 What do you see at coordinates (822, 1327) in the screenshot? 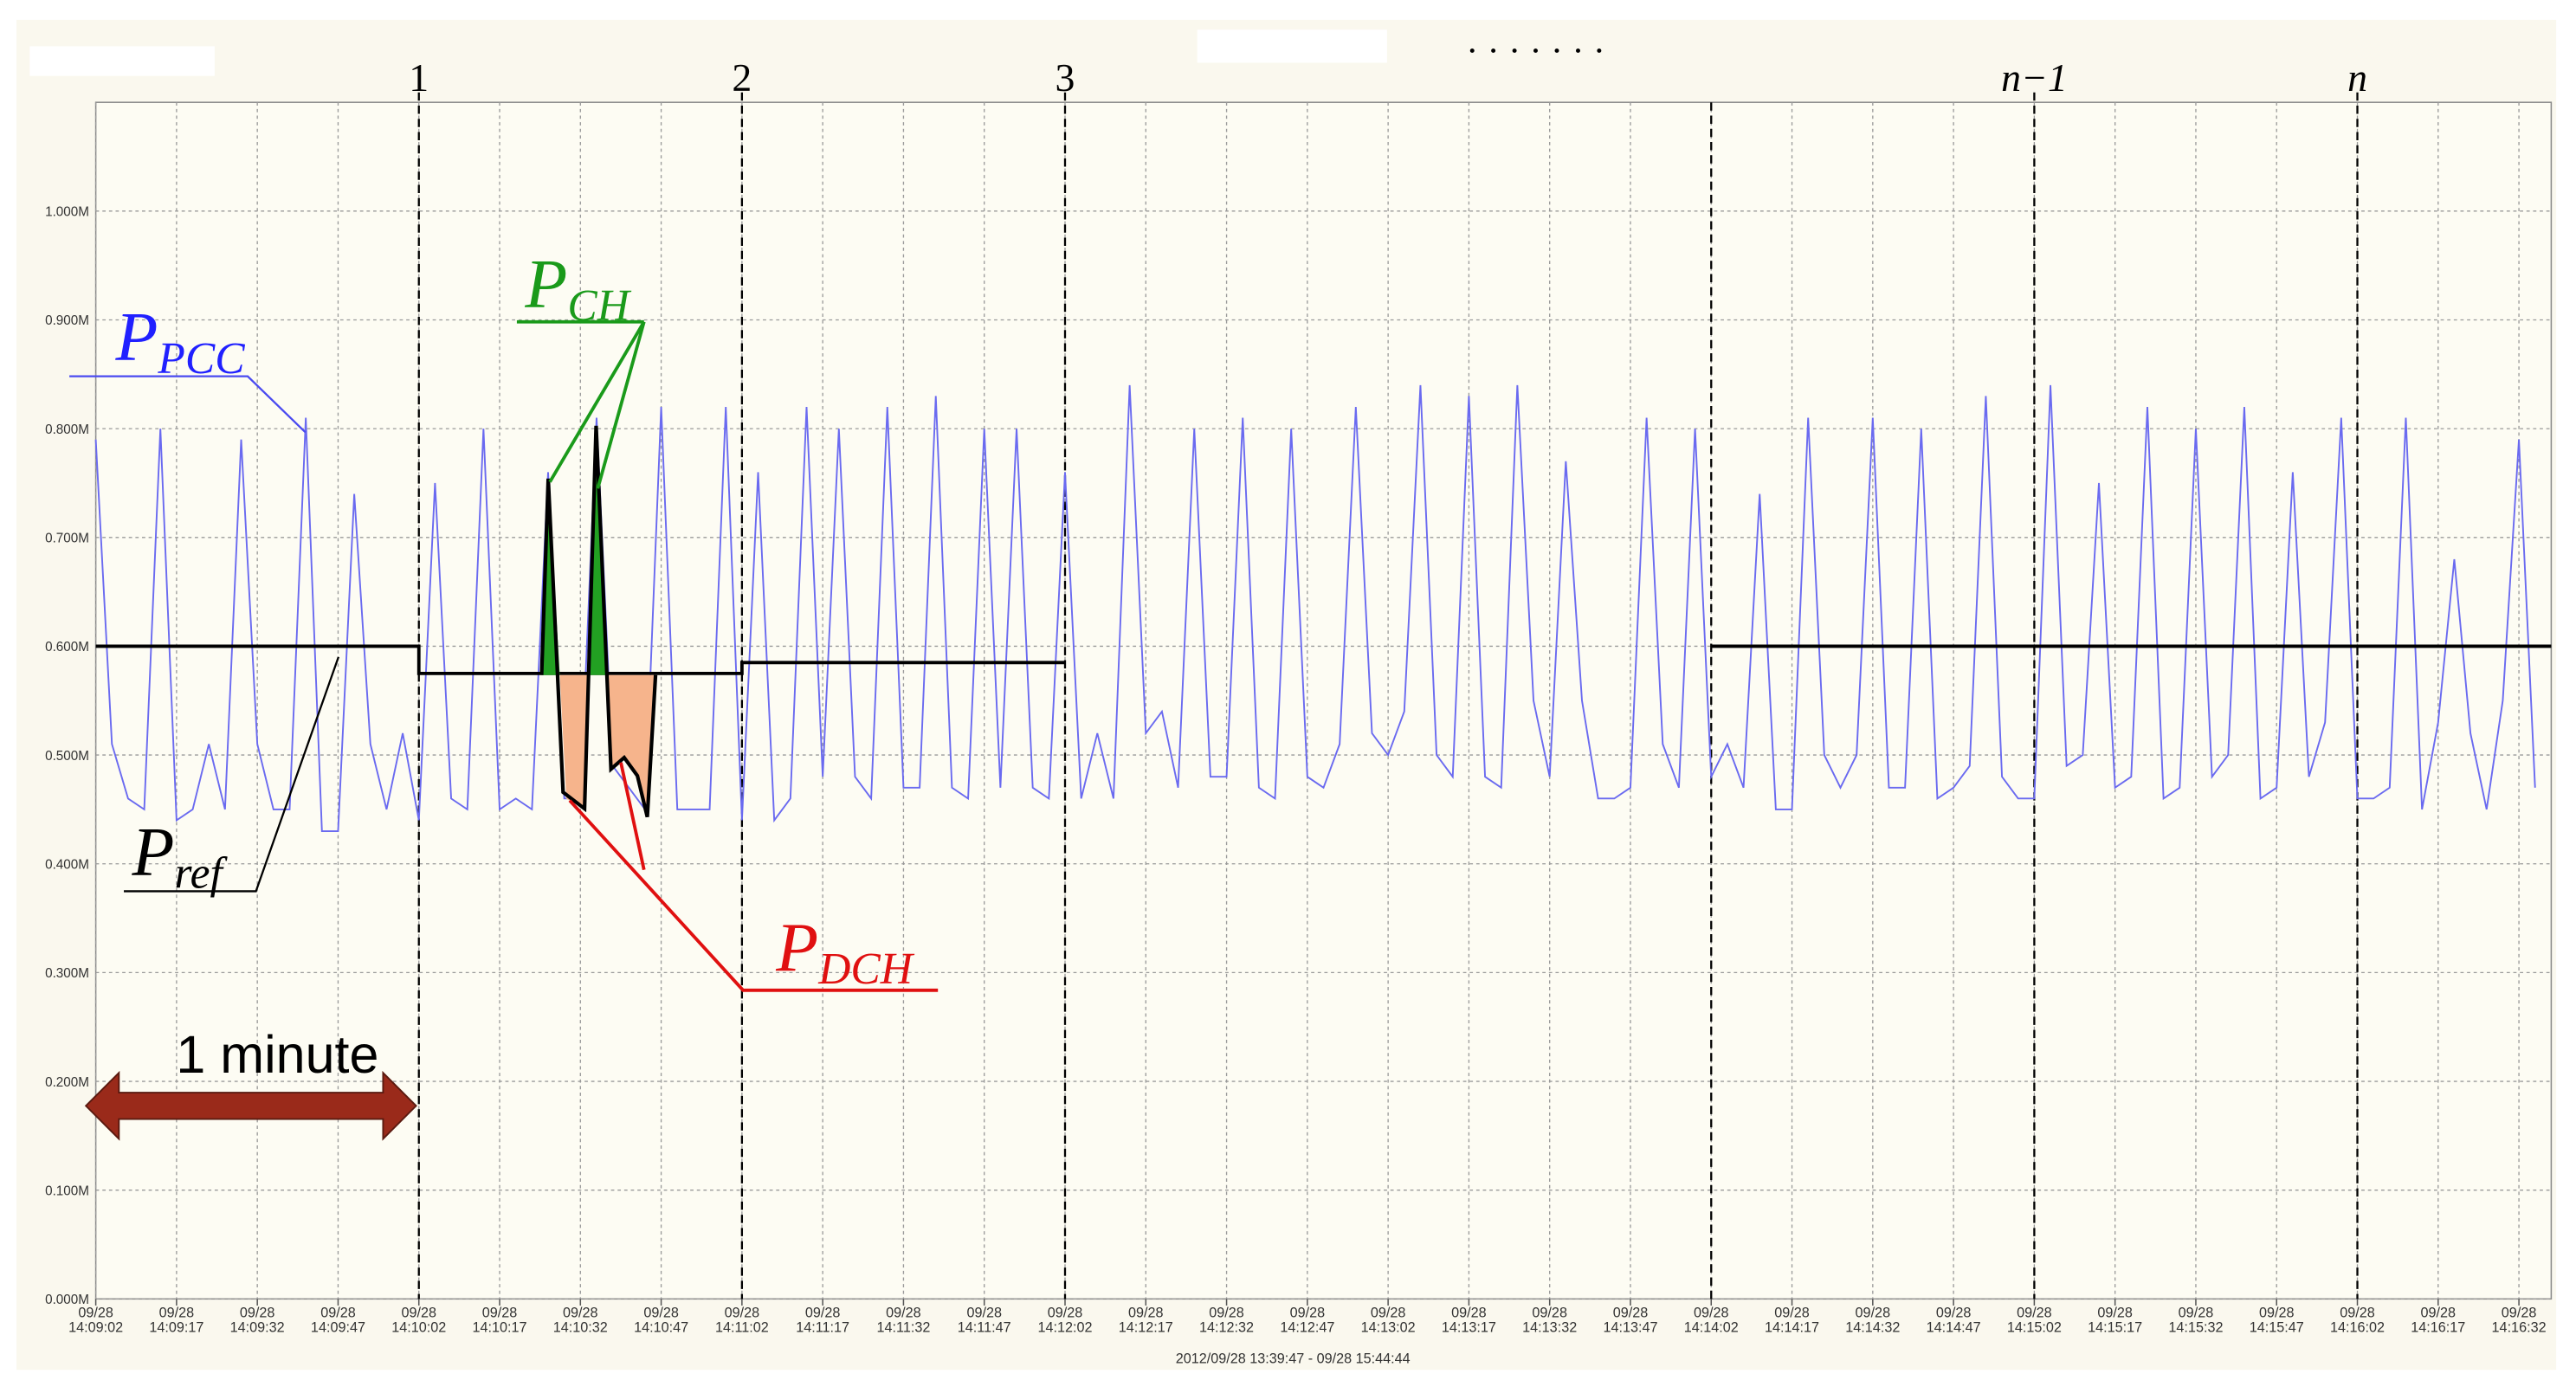
I see `x-tick-label: 14:11:17` at bounding box center [822, 1327].